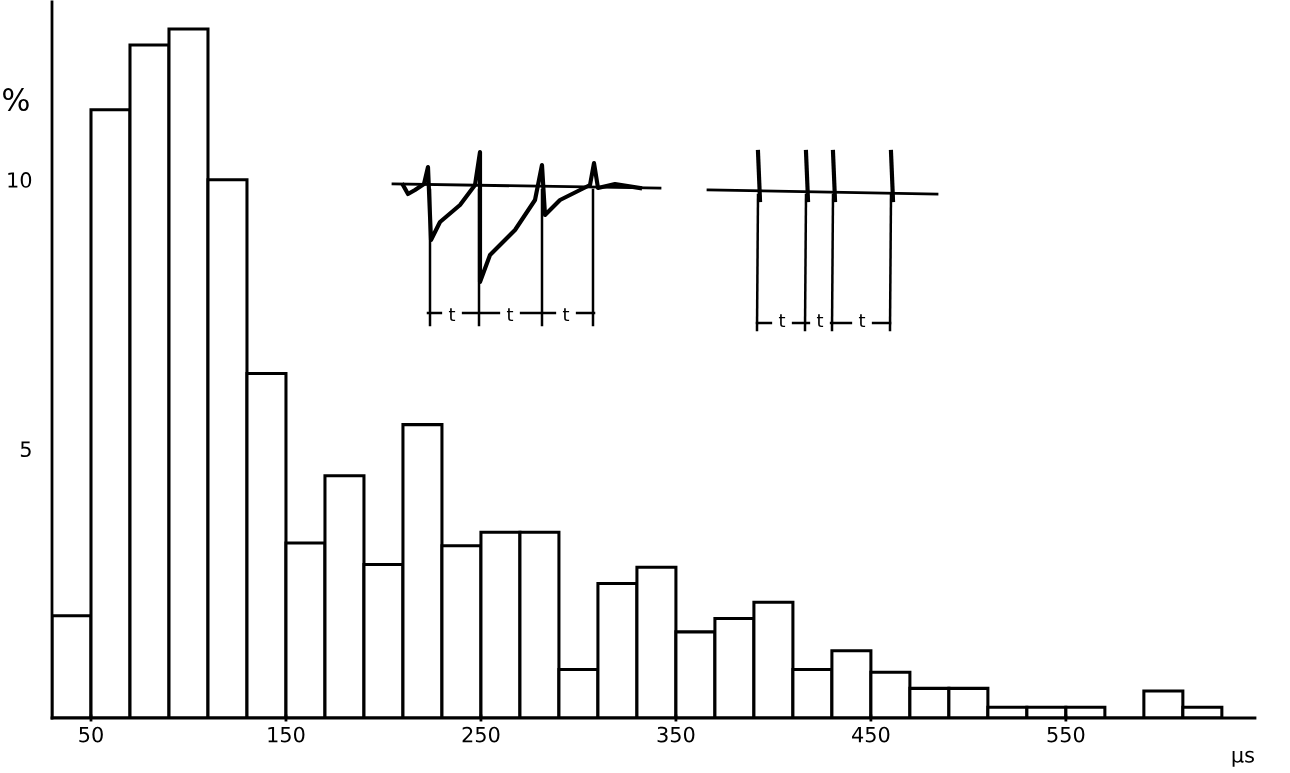 The image size is (1290, 773). I want to click on x-tick-label: 550, so click(1066, 734).